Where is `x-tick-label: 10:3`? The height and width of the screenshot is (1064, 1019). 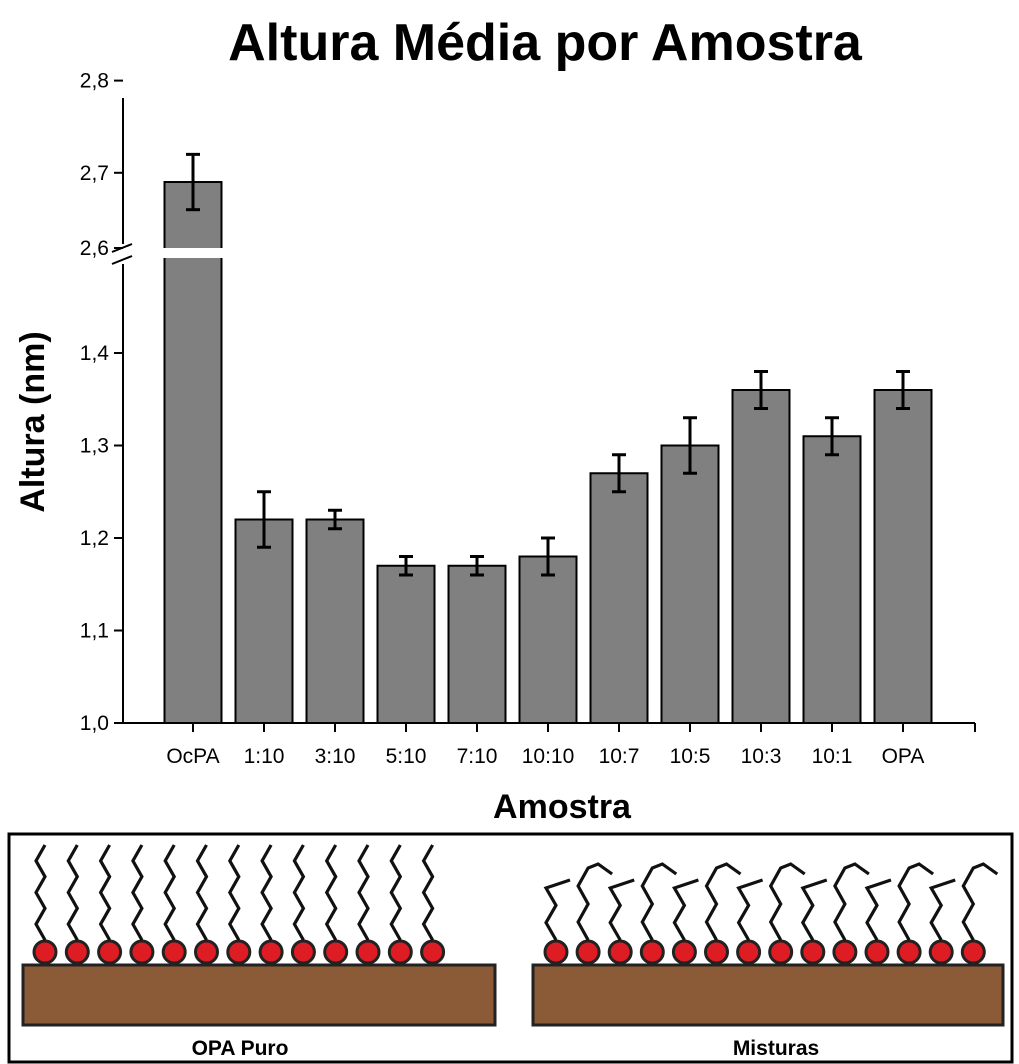 x-tick-label: 10:3 is located at coordinates (761, 756).